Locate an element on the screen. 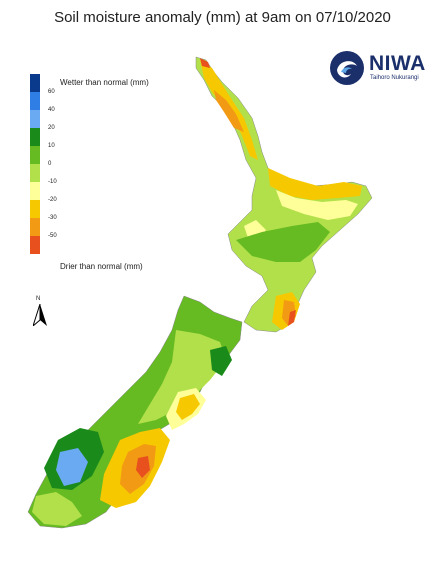 The image size is (445, 570). legend-tick-label: -20 is located at coordinates (52, 200).